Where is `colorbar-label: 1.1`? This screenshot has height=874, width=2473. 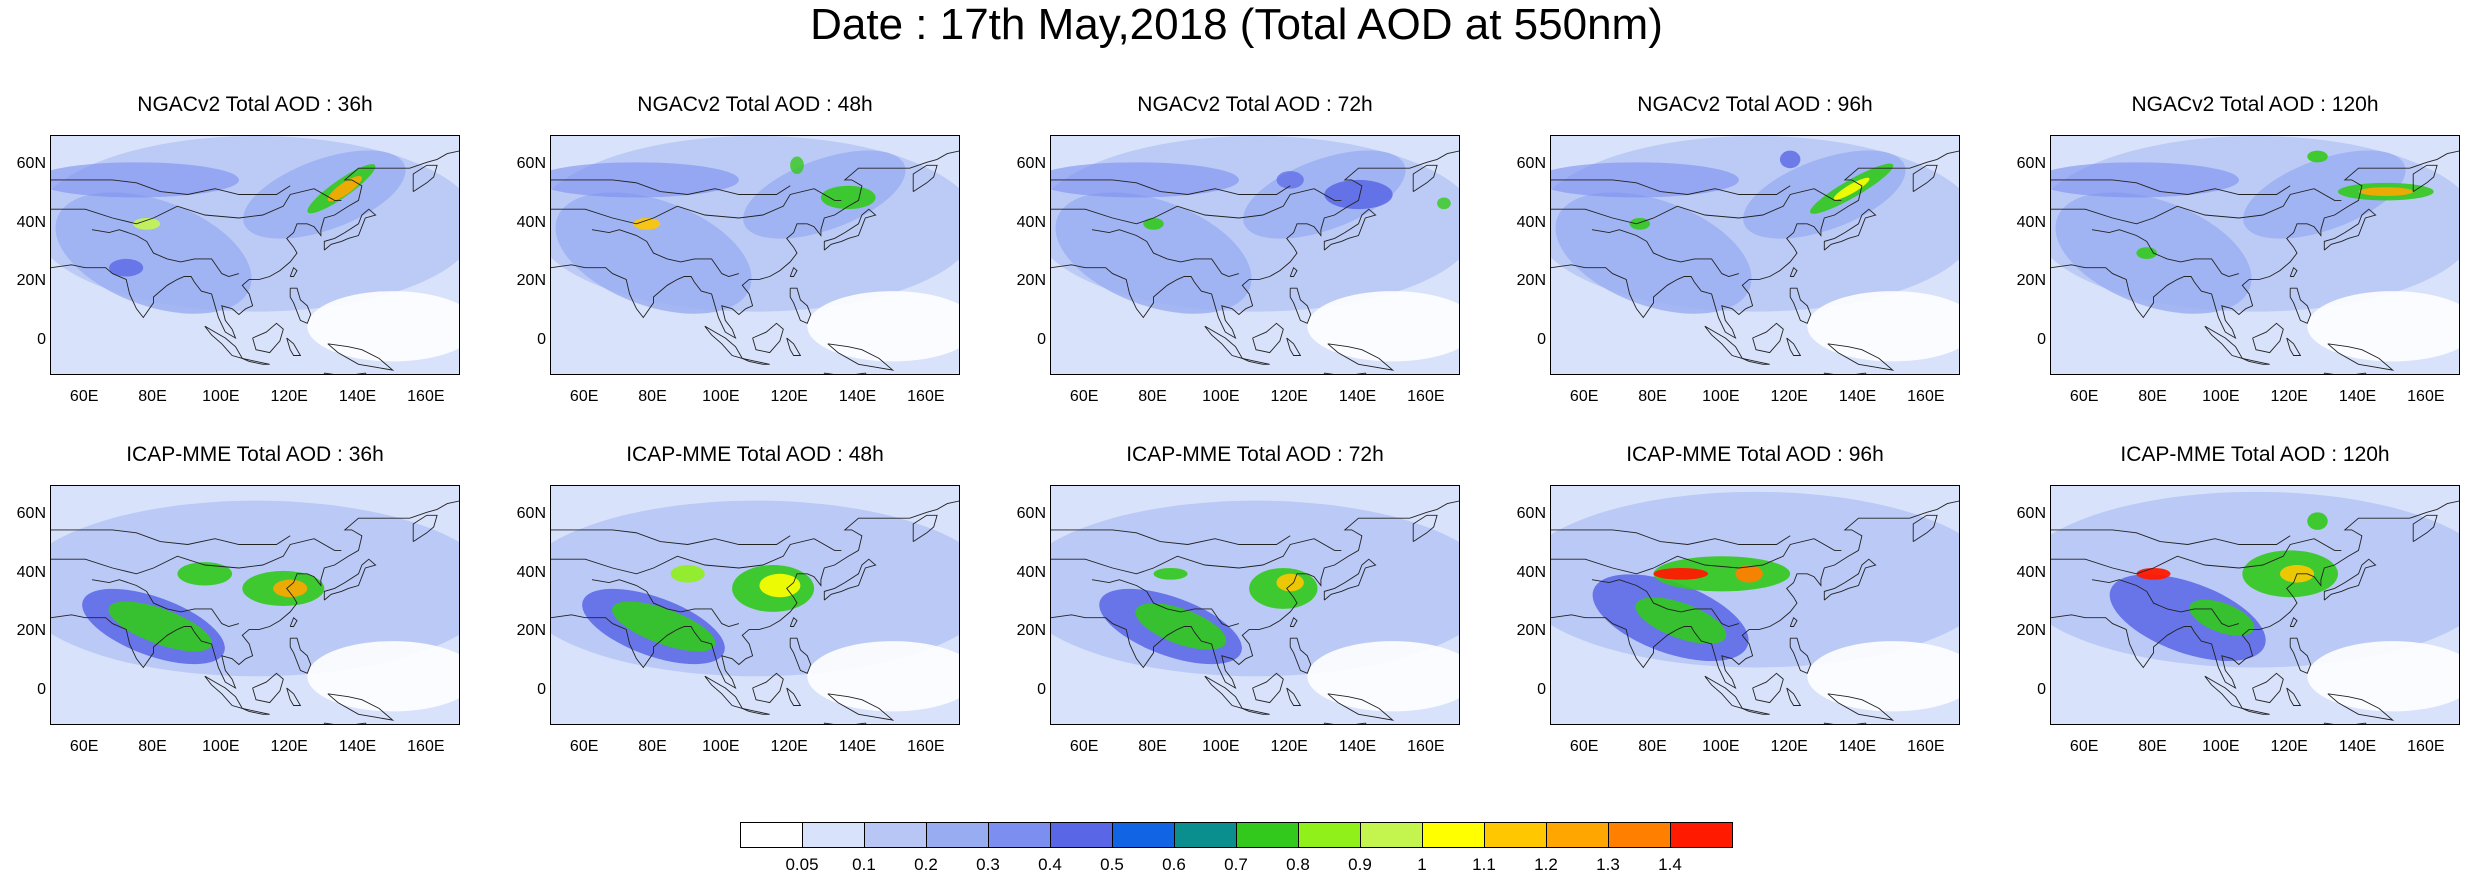 colorbar-label: 1.1 is located at coordinates (1484, 864).